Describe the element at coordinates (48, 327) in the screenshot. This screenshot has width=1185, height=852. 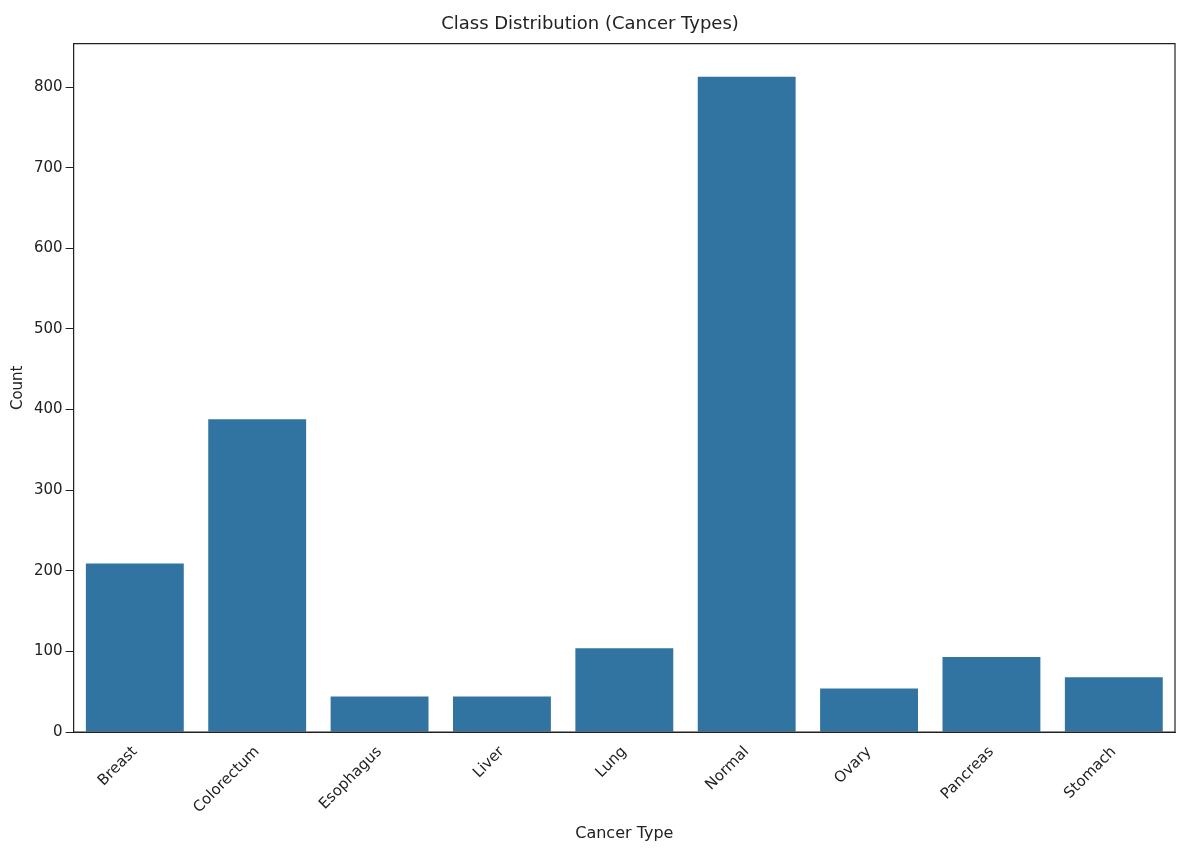
I see `y-tick-label: 500` at that location.